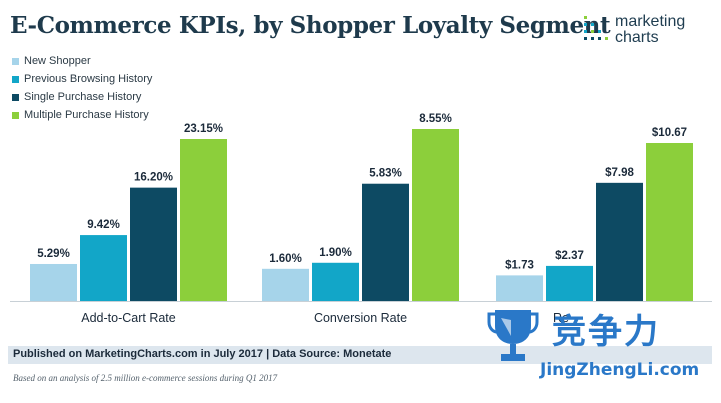  Describe the element at coordinates (637, 37) in the screenshot. I see `logo-line-2: charts` at that location.